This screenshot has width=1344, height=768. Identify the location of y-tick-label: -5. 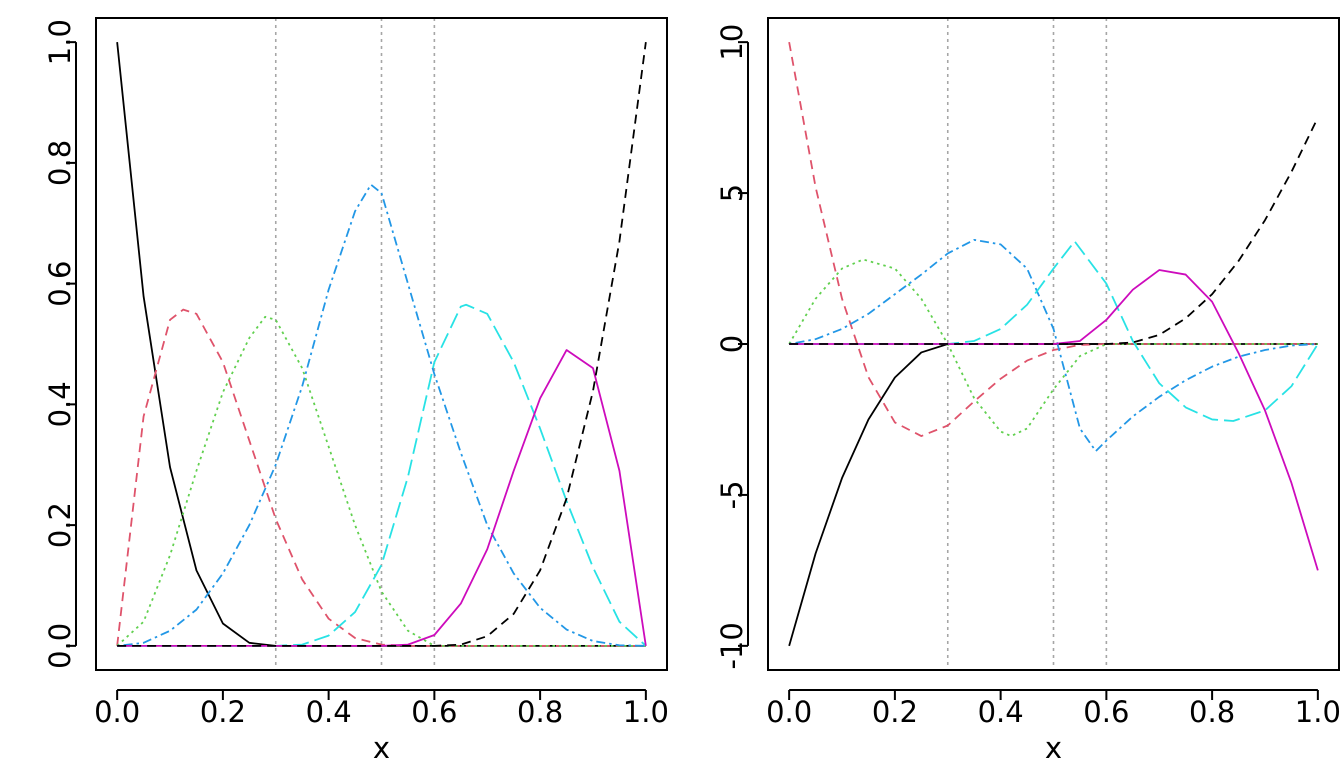
(732, 494).